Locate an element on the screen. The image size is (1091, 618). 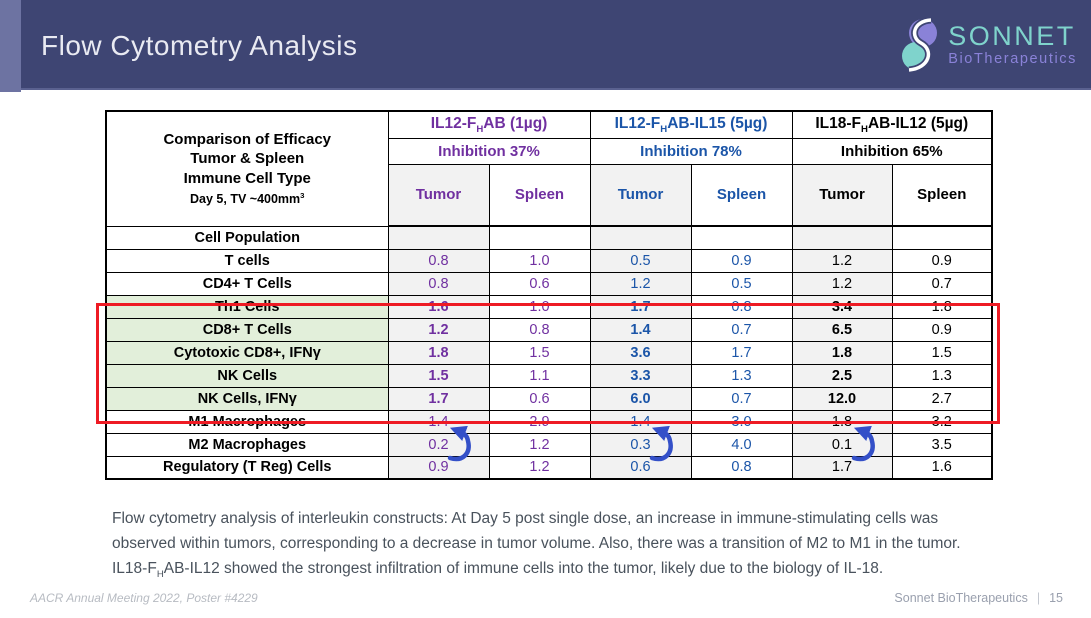
value-cell: 6.0 is located at coordinates (640, 398).